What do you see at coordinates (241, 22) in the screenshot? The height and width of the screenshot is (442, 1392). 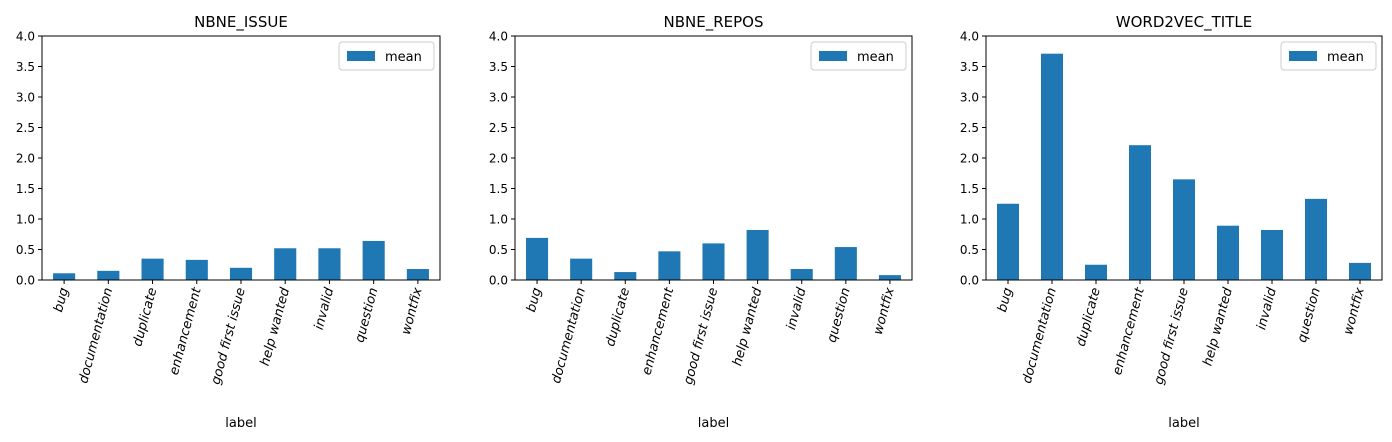 I see `chart-title: NBNE_ISSUE` at bounding box center [241, 22].